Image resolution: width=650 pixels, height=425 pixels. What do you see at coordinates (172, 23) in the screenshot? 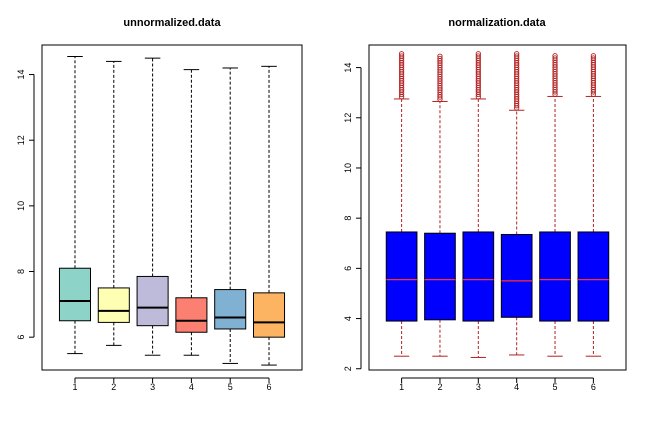
I see `chart-title: unnormalized.data` at bounding box center [172, 23].